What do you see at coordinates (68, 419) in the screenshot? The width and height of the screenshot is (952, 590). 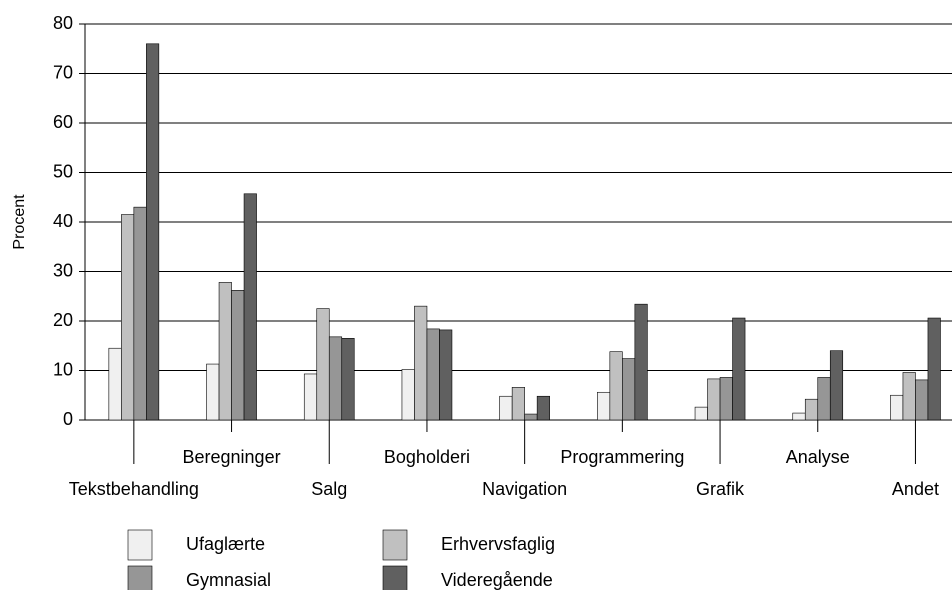 I see `y-tick-label: 0` at bounding box center [68, 419].